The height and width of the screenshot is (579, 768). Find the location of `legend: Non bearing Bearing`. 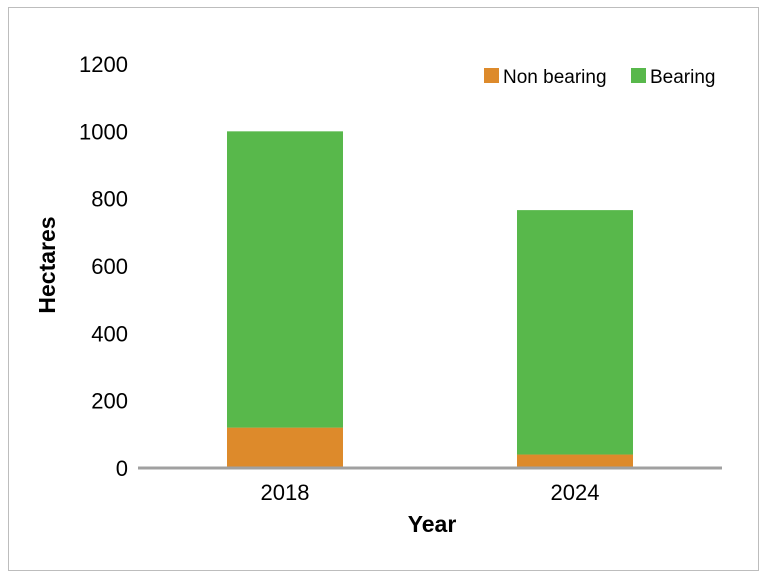

legend: Non bearing Bearing is located at coordinates (600, 77).